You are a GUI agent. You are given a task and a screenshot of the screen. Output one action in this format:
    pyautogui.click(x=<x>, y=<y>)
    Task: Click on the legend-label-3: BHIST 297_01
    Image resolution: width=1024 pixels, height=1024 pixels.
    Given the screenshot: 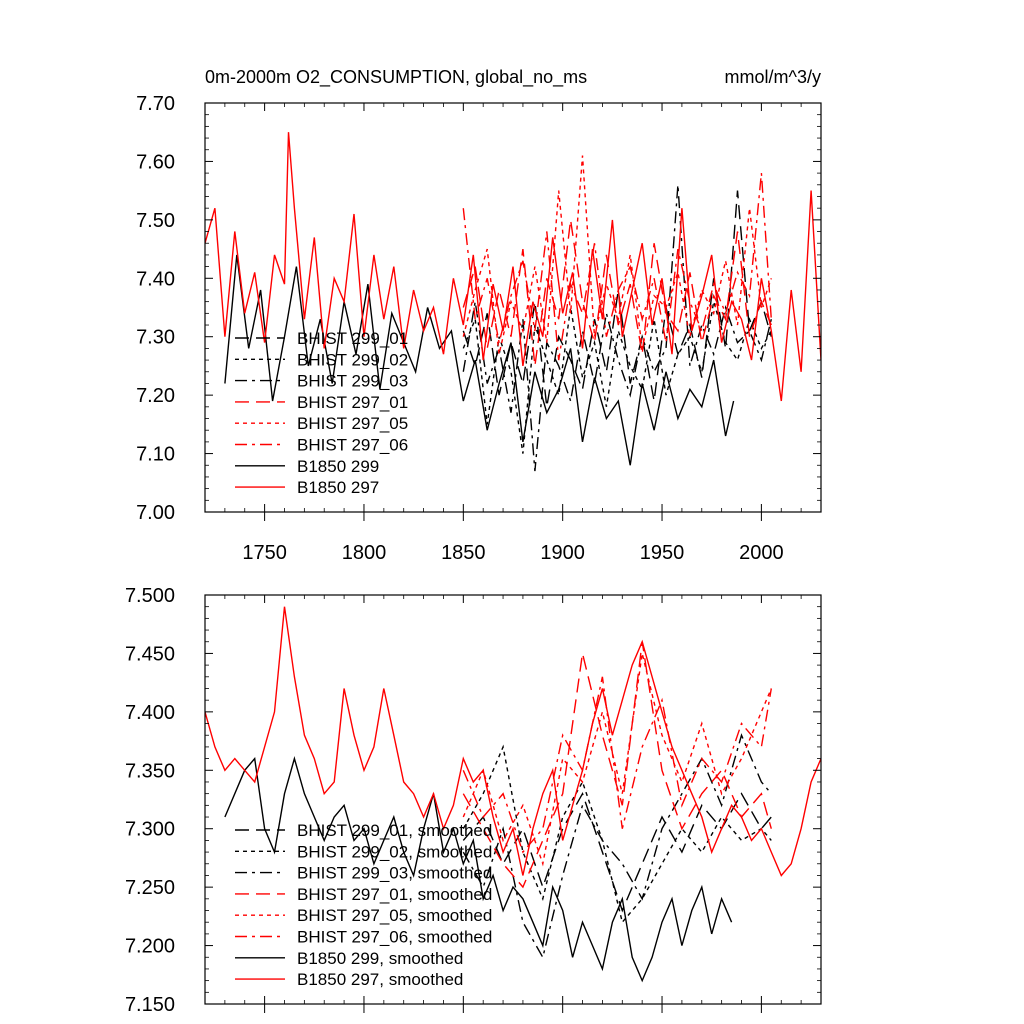 What is the action you would take?
    pyautogui.click(x=352, y=402)
    